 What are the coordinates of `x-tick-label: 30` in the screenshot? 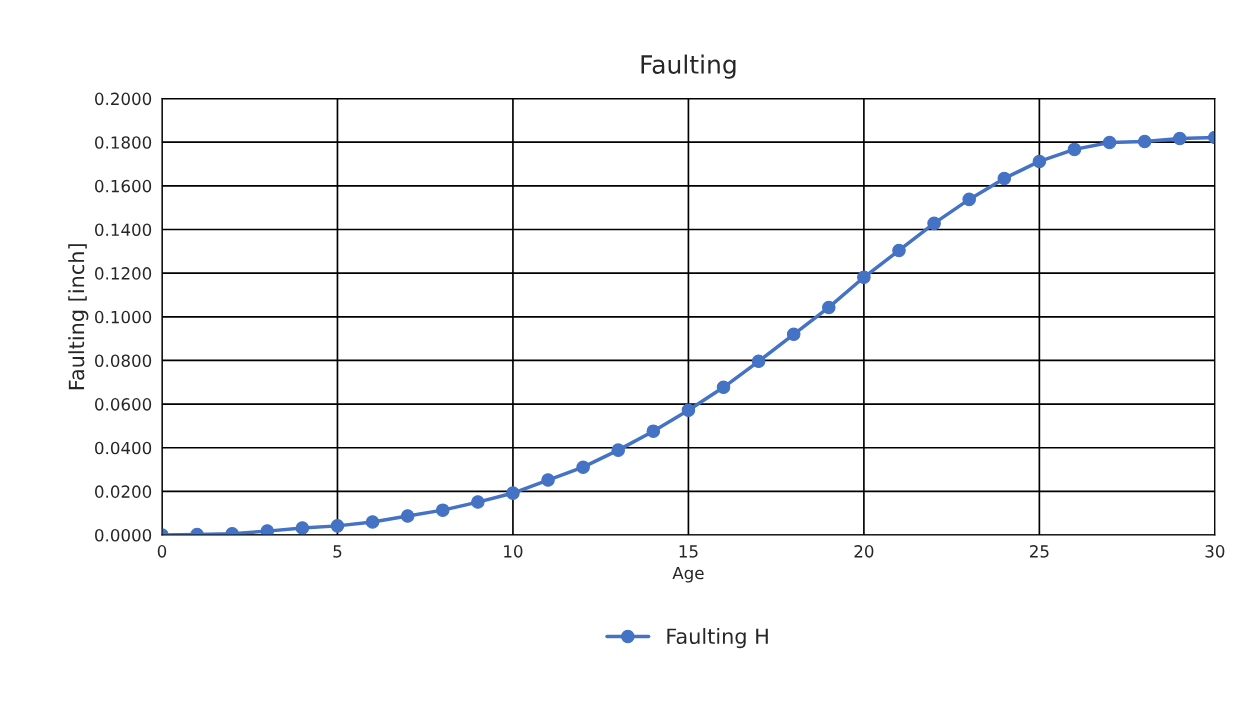 It's located at (1215, 551).